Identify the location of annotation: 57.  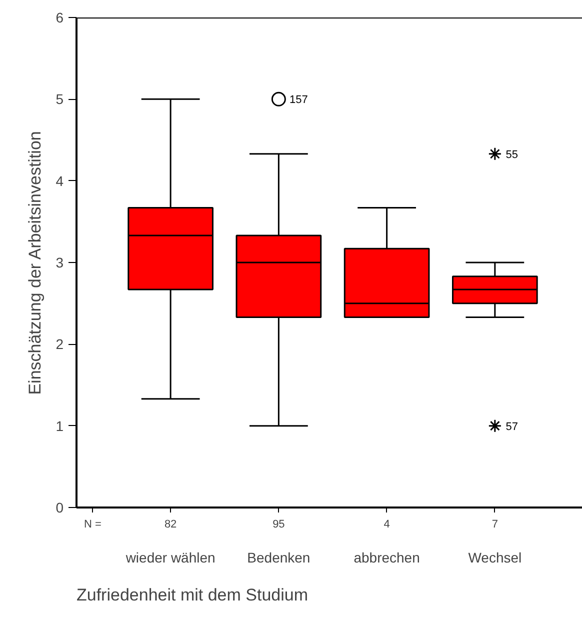
(512, 426).